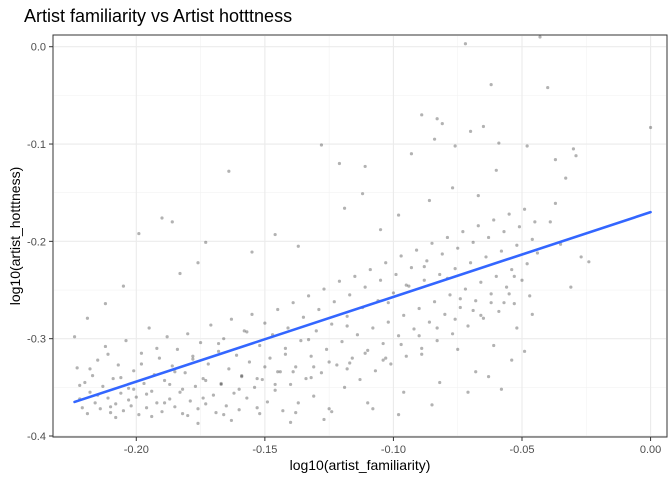  Describe the element at coordinates (136, 450) in the screenshot. I see `x-tick-label: -0.20` at that location.